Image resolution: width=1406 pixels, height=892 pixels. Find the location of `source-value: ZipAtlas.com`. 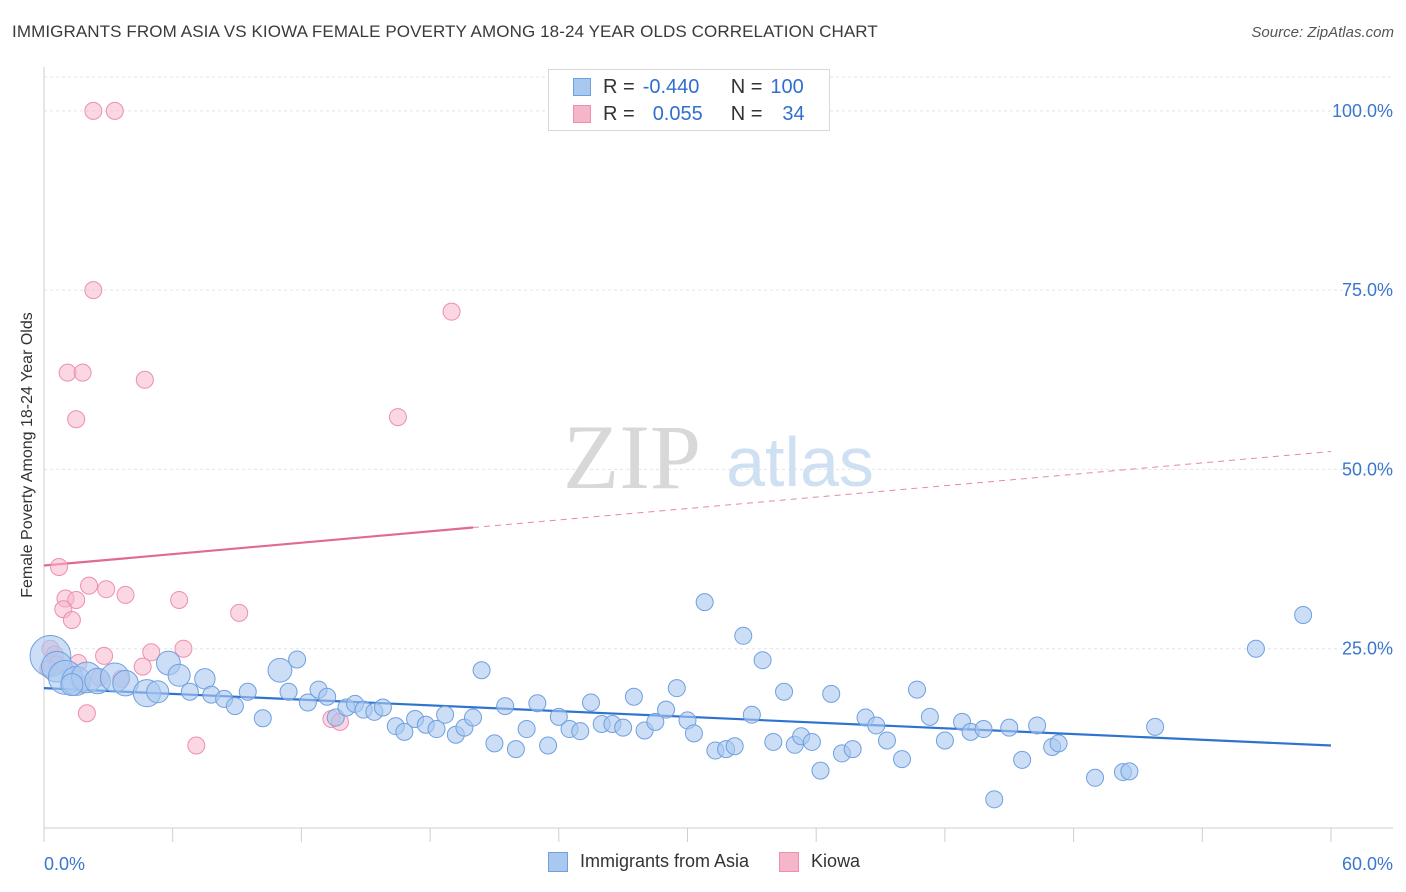

source-value: ZipAtlas.com is located at coordinates (1350, 32).